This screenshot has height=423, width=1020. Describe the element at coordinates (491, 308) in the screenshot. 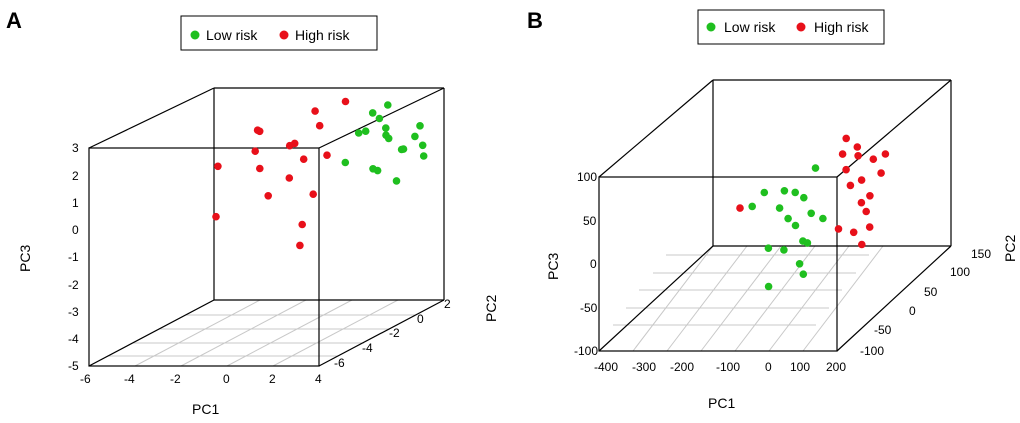

I see `panel-a-y-title: PC2` at that location.